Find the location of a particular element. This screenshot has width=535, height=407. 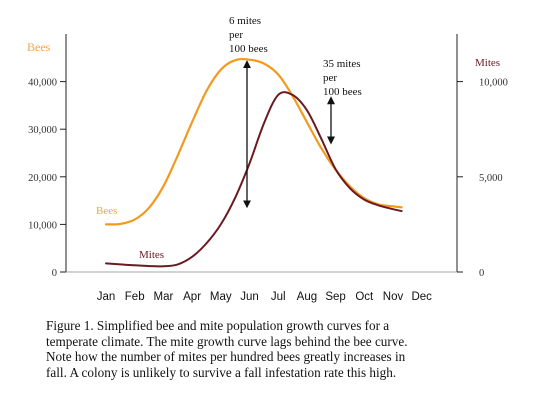

left-axis-tick-label: 40,000 is located at coordinates (42, 83).